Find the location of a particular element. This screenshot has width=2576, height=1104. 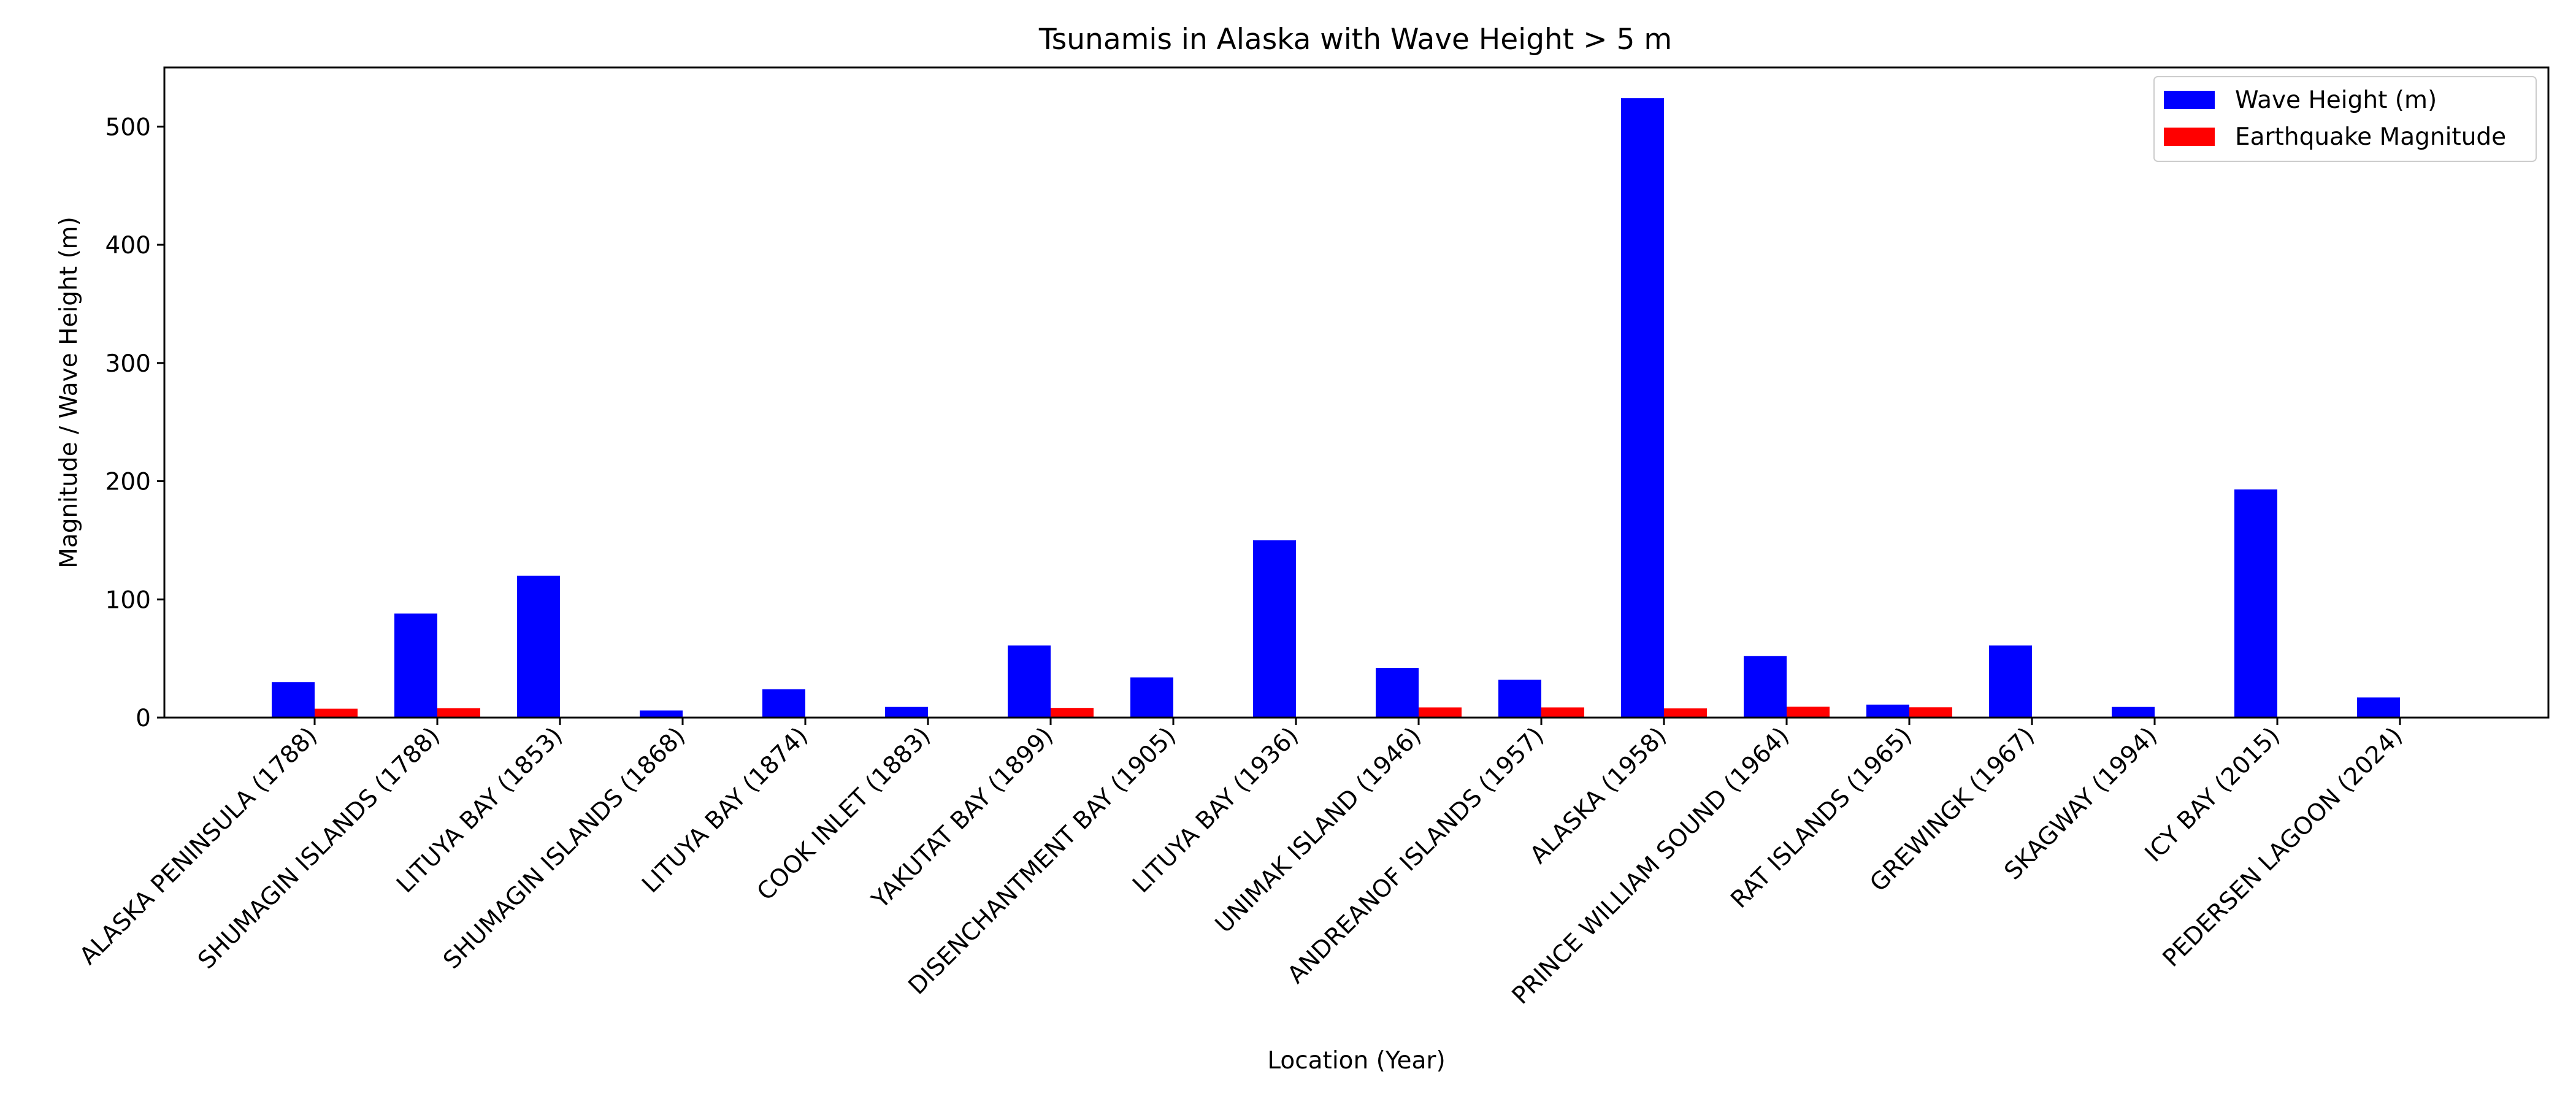

legend-box is located at coordinates (2345, 119).